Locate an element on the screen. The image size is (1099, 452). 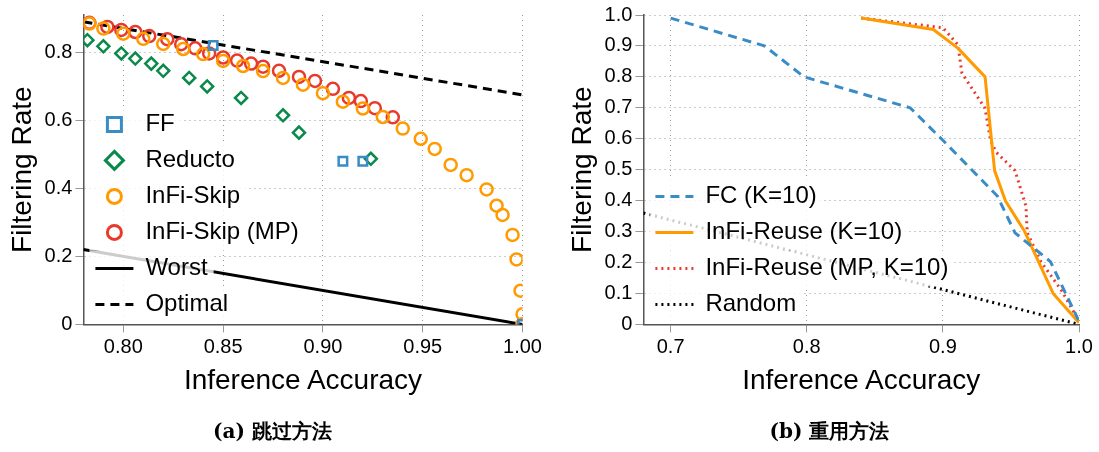
y-tick-label: 0.3 is located at coordinates (618, 230).